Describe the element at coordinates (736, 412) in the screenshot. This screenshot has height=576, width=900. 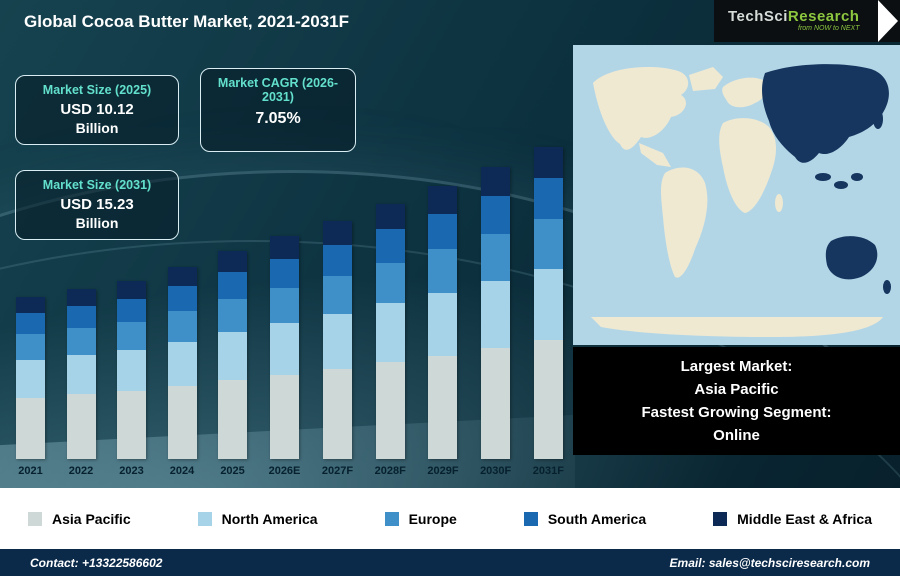
I see `fastest-segment-label: Fastest Growing Segment:` at that location.